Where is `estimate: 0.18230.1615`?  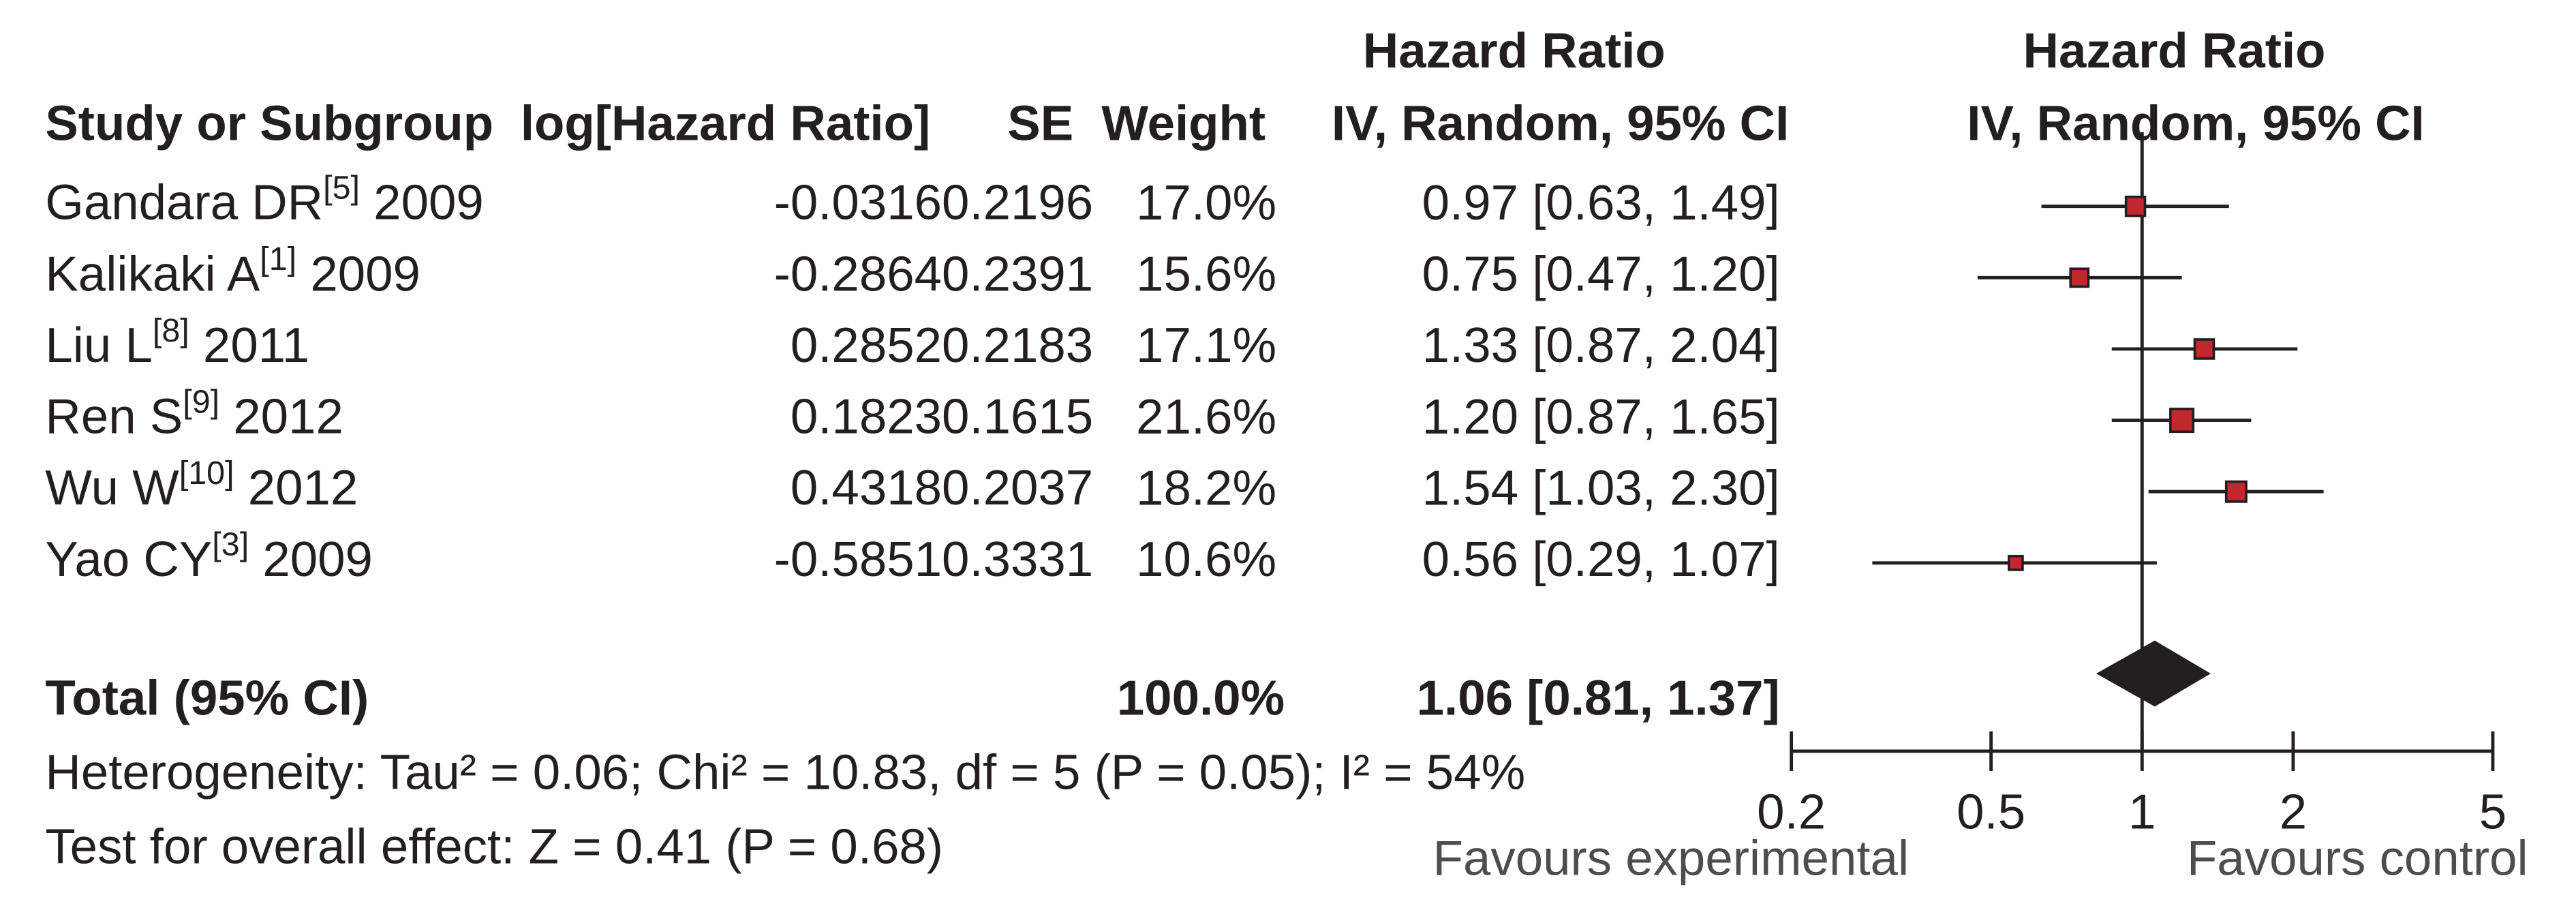 estimate: 0.18230.1615 is located at coordinates (942, 416).